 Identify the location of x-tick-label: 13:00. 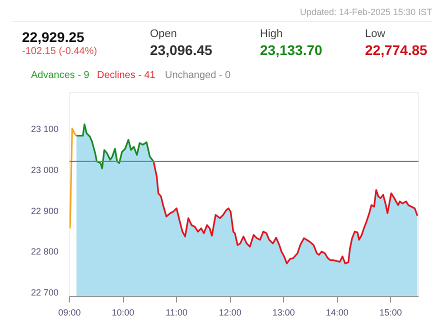
(283, 313).